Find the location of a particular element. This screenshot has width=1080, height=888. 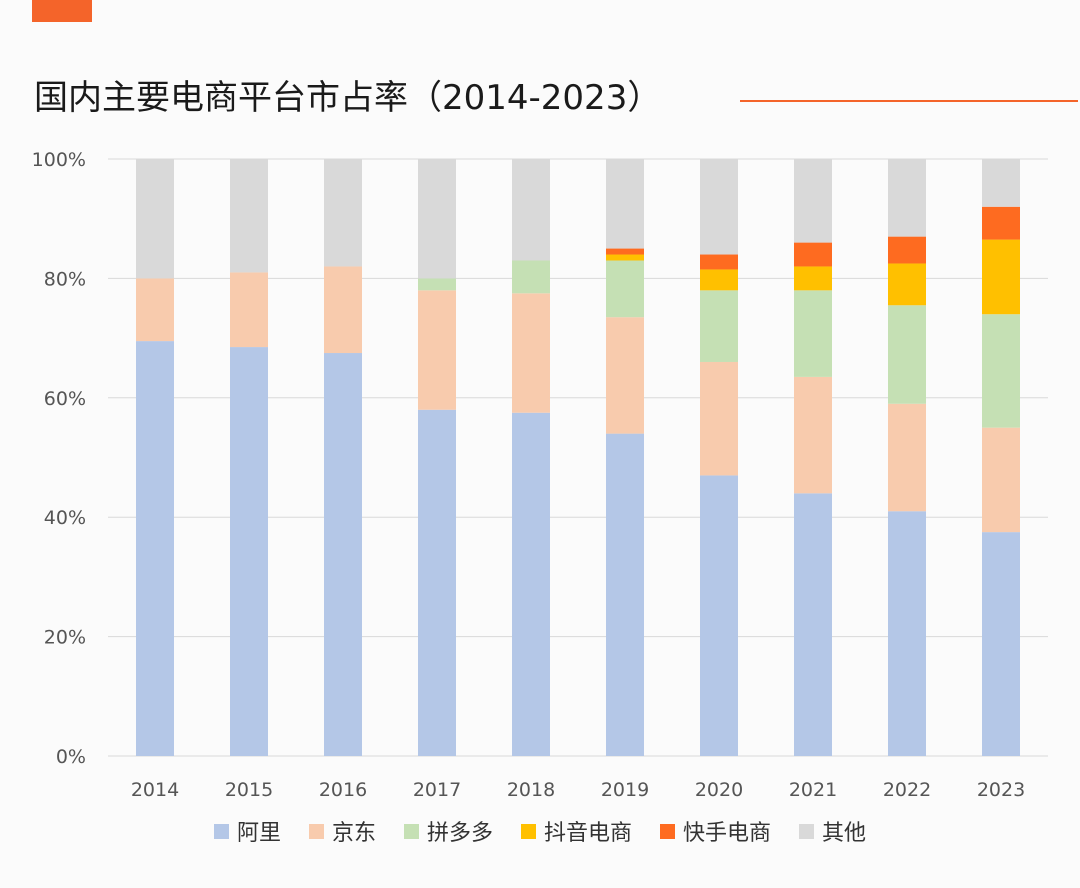

x-tick-label: 2023 is located at coordinates (1001, 790).